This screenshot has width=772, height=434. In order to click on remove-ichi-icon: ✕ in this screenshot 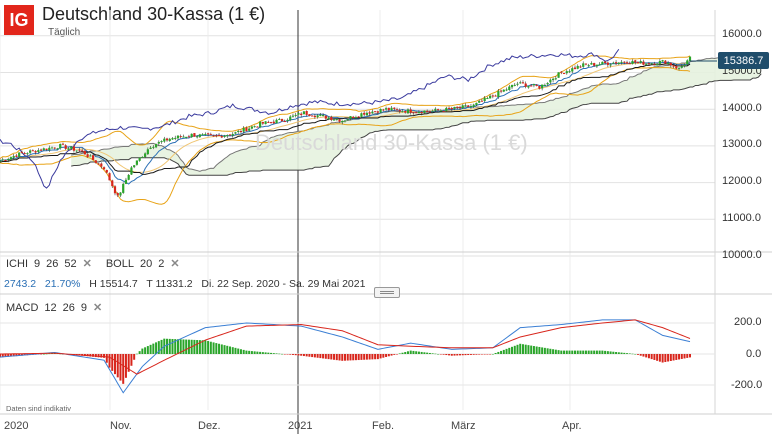, I will do `click(87, 264)`.